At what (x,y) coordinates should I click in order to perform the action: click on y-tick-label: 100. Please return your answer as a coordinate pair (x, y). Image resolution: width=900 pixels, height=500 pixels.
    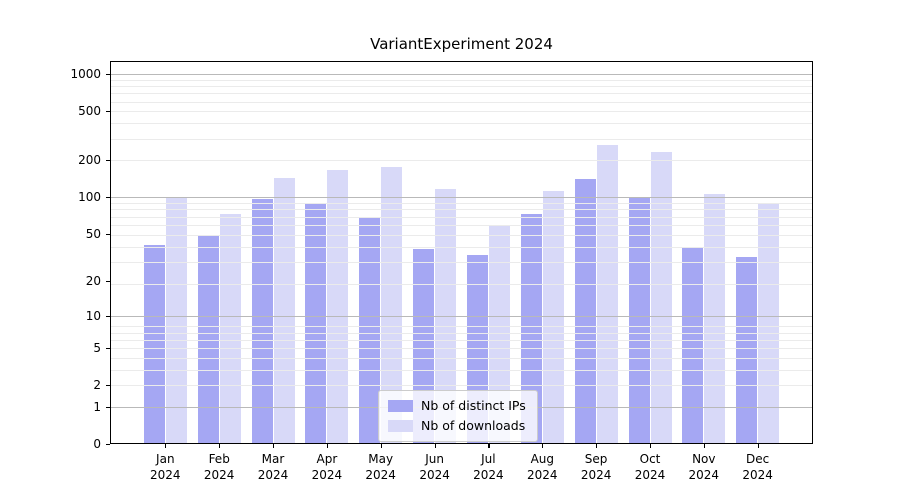
    Looking at the image, I should click on (89, 196).